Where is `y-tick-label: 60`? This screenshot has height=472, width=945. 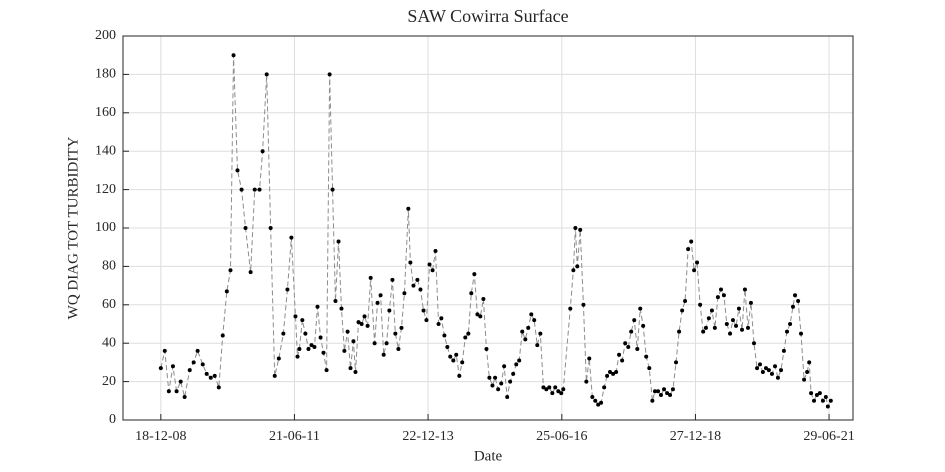 y-tick-label: 60 is located at coordinates (109, 304).